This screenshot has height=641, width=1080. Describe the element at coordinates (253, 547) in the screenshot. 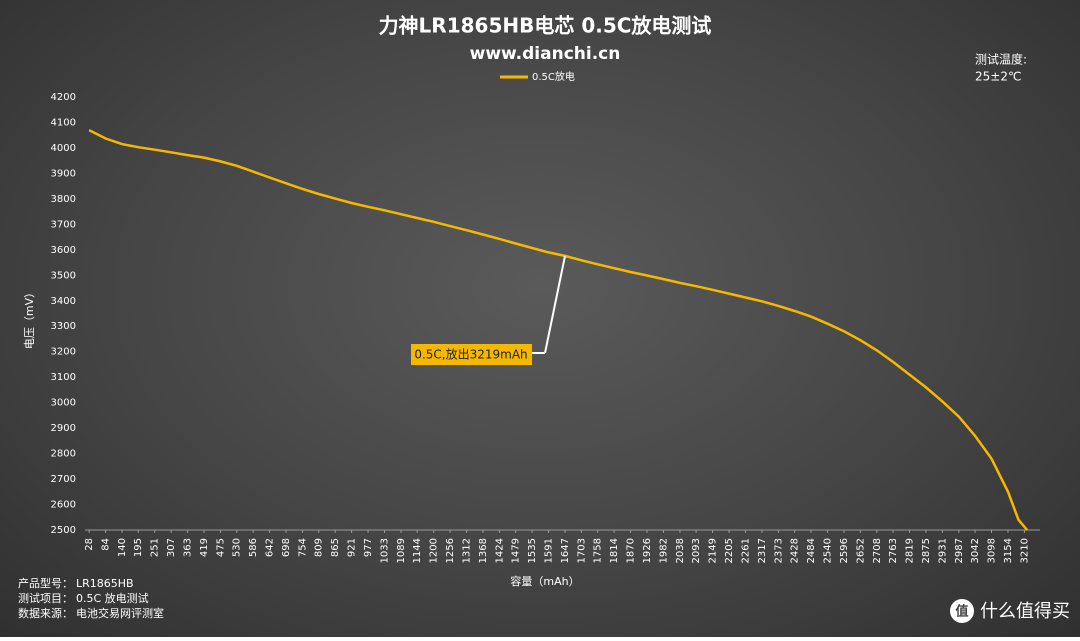

I see `x-tick-label: 586` at that location.